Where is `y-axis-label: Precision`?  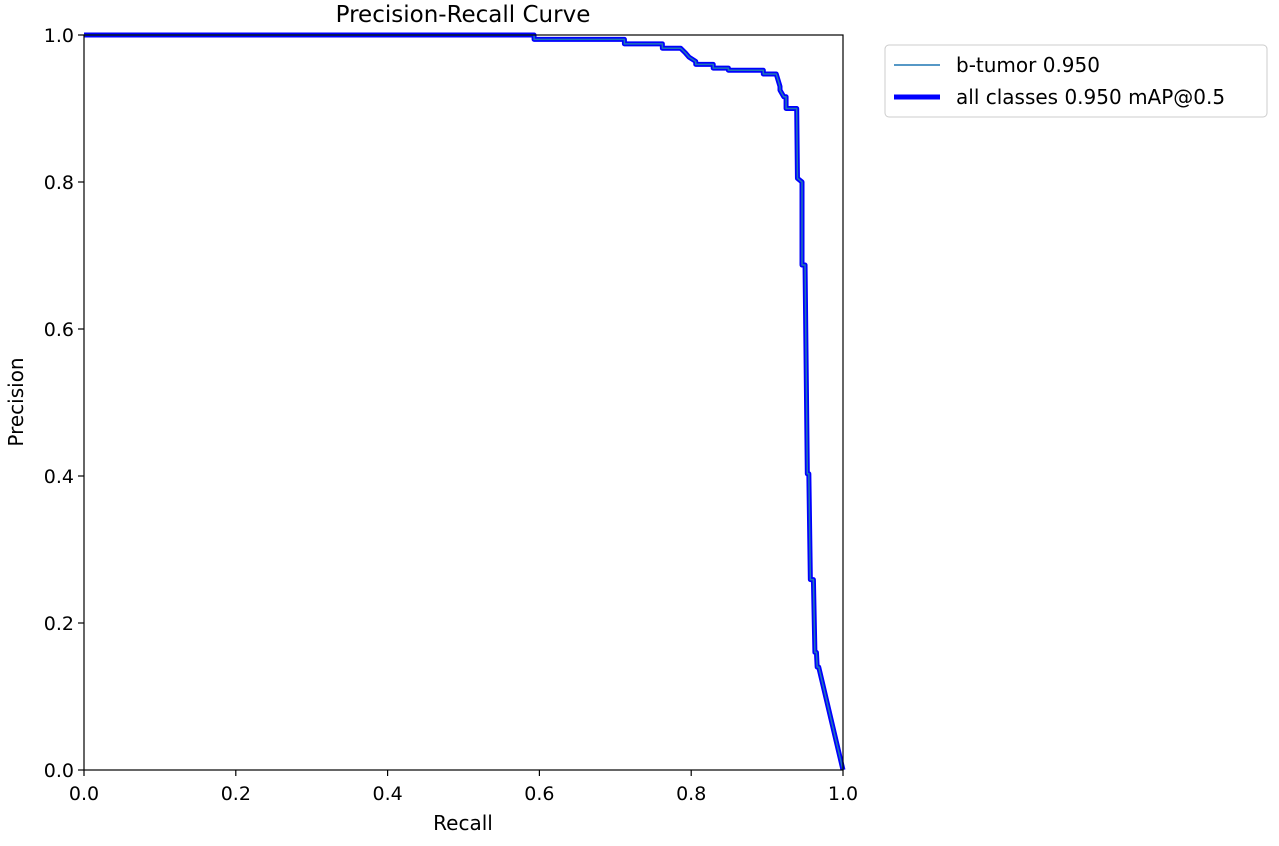
y-axis-label: Precision is located at coordinates (16, 401).